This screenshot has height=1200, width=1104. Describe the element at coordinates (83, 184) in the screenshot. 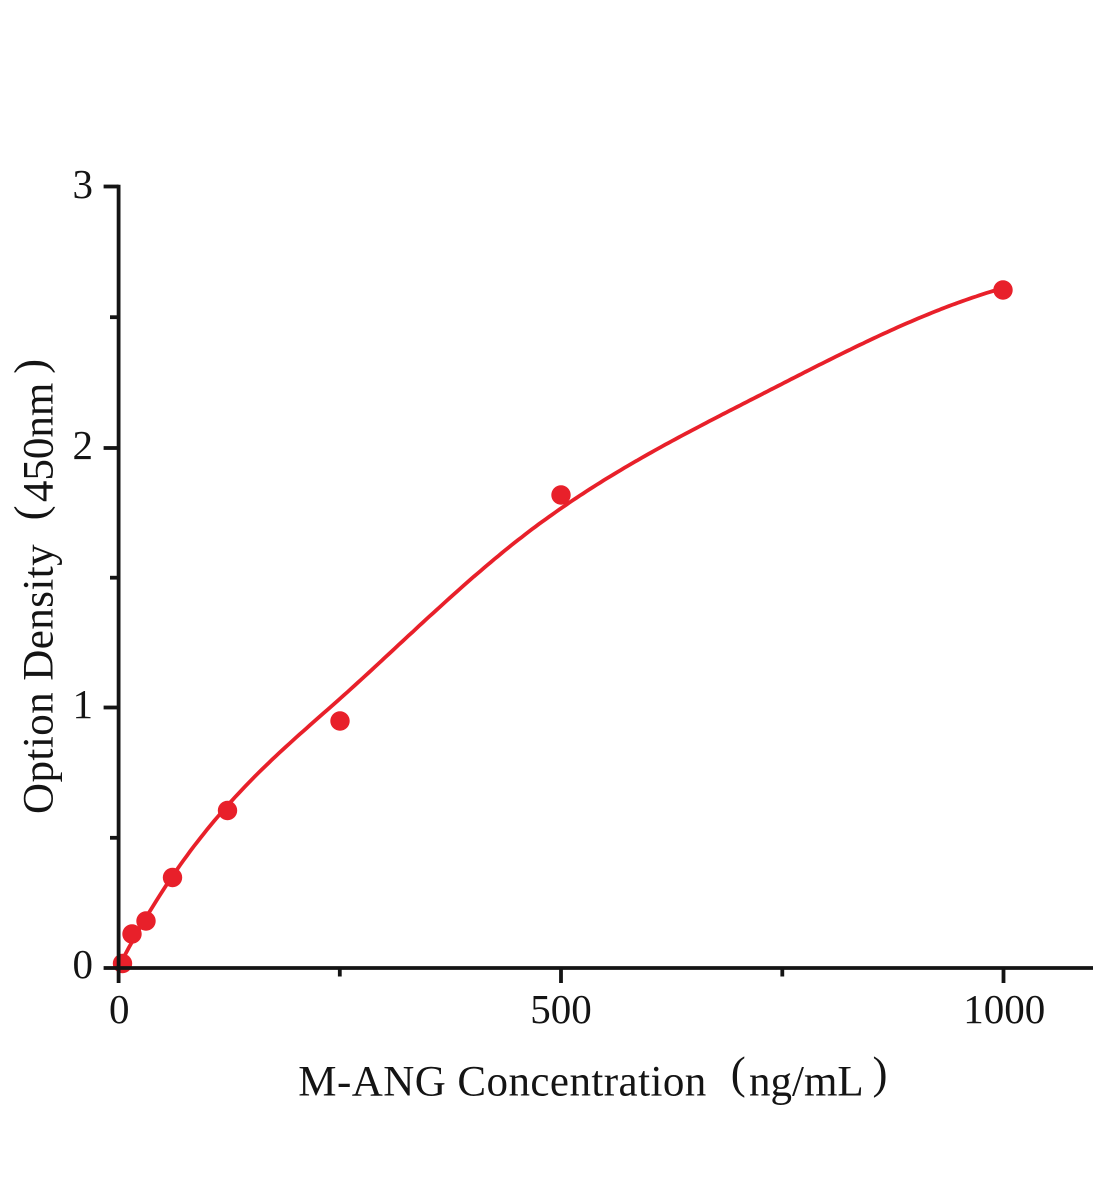

I see `svg-text: 3` at that location.